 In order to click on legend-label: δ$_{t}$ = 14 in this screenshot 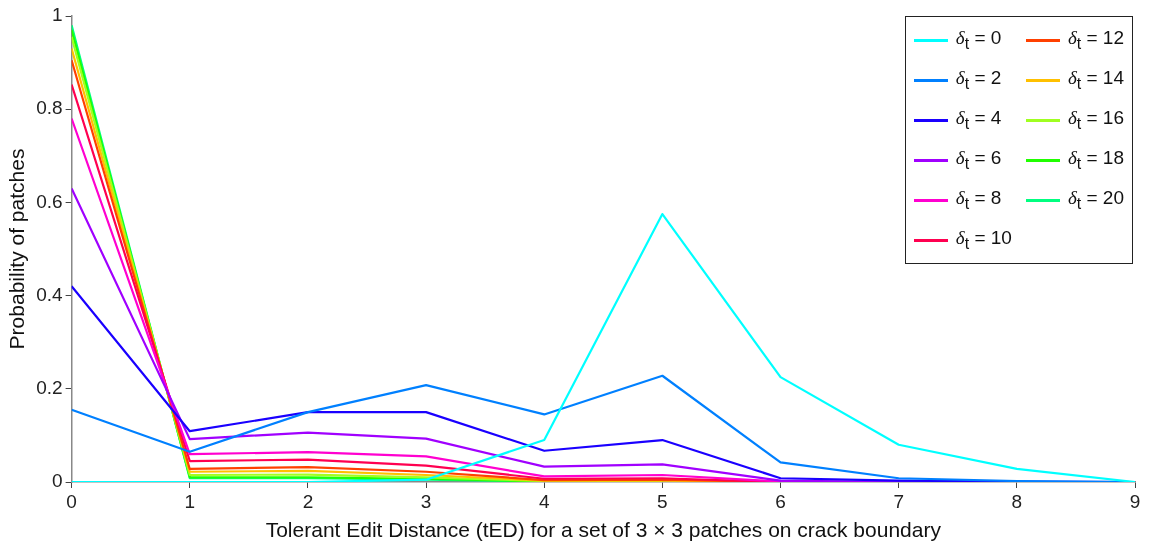, I will do `click(1095, 80)`.